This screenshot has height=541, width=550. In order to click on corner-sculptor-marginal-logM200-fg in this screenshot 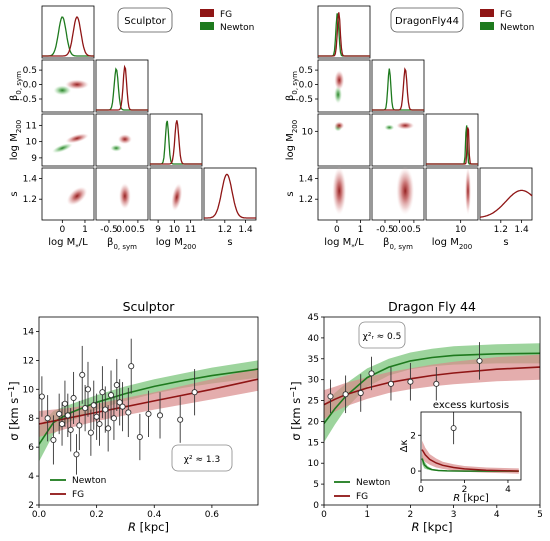, I will do `click(176, 142)`.